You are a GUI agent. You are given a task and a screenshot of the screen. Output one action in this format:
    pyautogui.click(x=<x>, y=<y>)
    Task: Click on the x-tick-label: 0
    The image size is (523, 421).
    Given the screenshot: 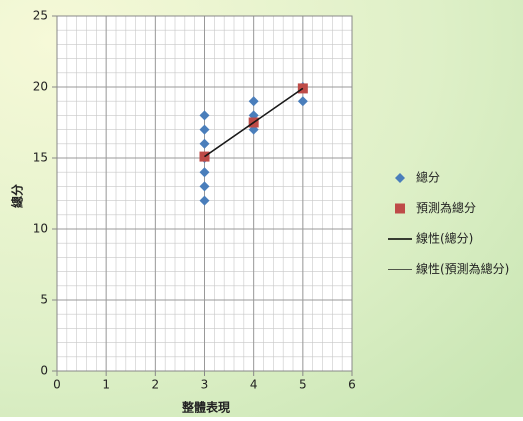 What is the action you would take?
    pyautogui.click(x=57, y=385)
    